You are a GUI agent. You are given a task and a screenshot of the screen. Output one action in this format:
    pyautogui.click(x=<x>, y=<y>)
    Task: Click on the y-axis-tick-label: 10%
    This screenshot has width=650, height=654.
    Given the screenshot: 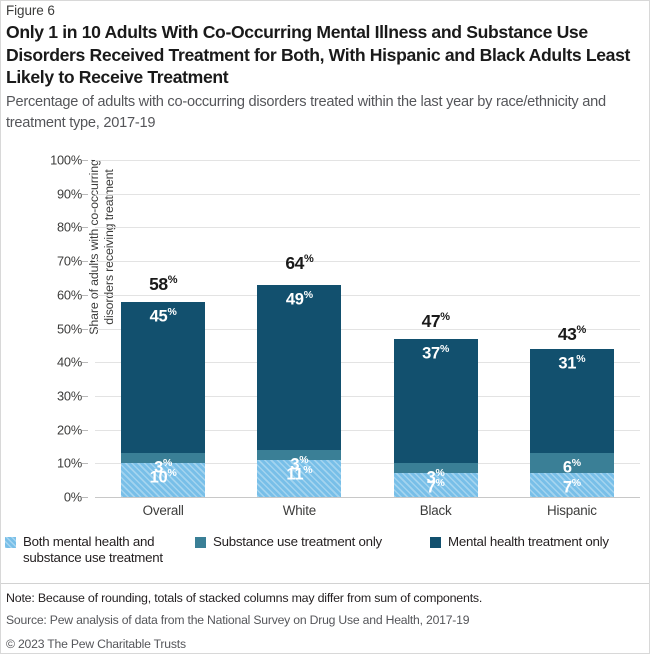 What is the action you would take?
    pyautogui.click(x=69, y=463)
    